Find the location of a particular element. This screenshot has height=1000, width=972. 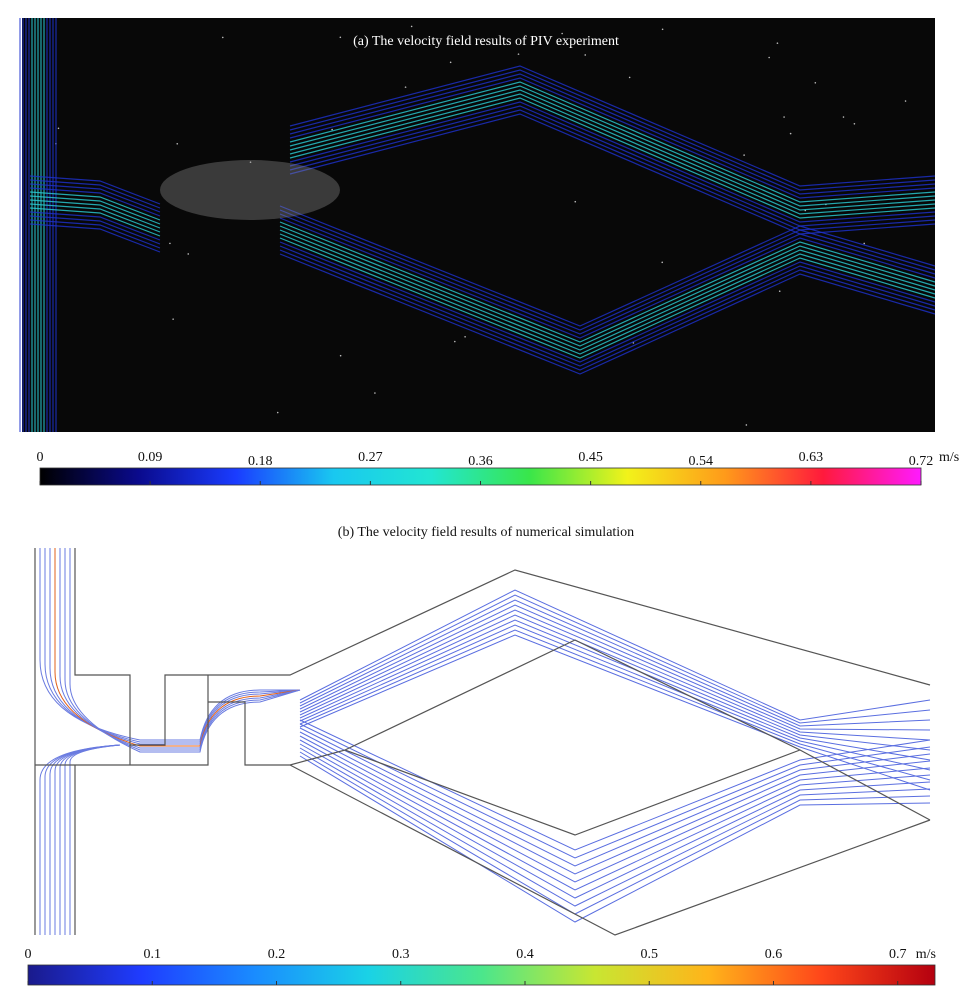

colorbar-label: 0.27 is located at coordinates (370, 457).